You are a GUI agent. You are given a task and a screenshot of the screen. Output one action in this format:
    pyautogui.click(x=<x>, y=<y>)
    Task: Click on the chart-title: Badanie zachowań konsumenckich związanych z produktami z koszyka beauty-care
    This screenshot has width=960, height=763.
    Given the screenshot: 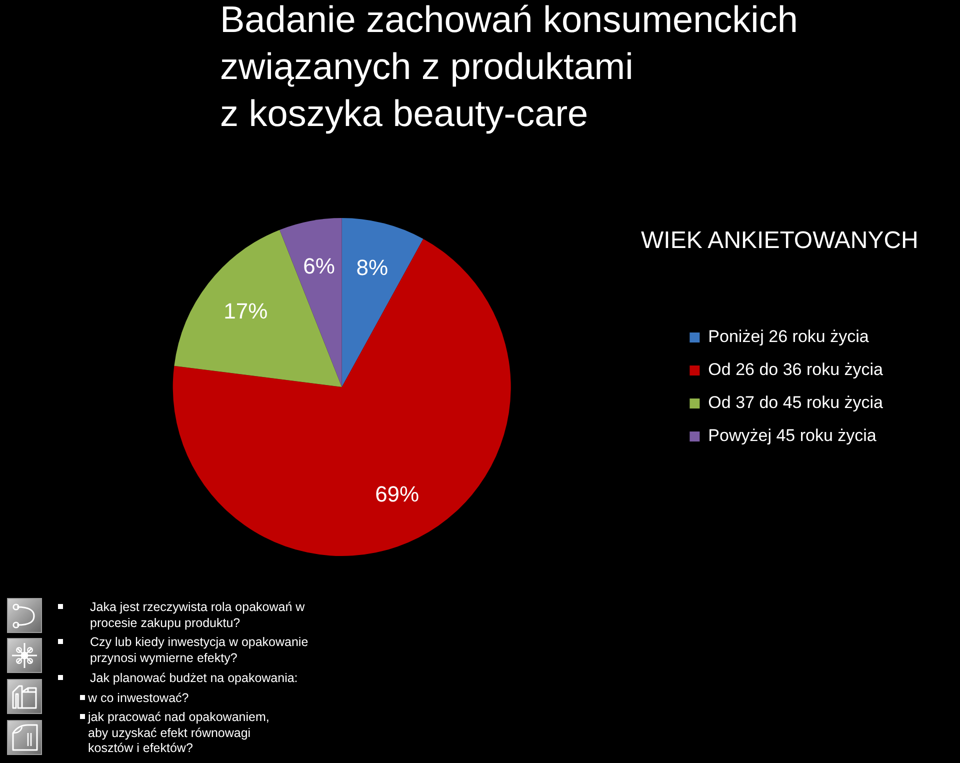 What is the action you would take?
    pyautogui.click(x=509, y=68)
    